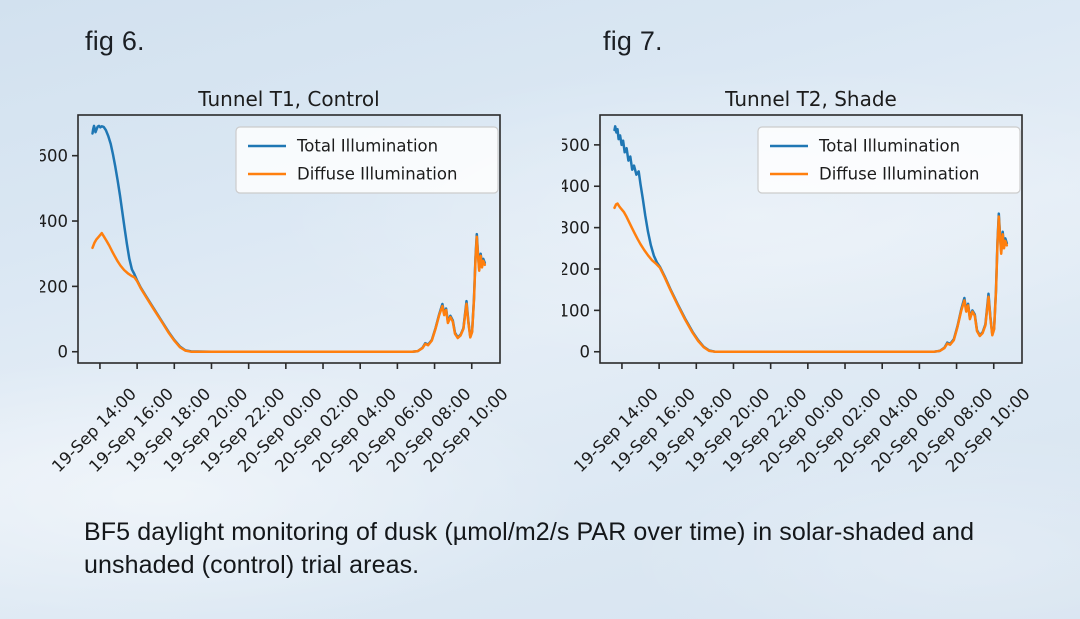 This screenshot has width=1080, height=619. Describe the element at coordinates (576, 228) in the screenshot. I see `y-tick-label: 300` at that location.